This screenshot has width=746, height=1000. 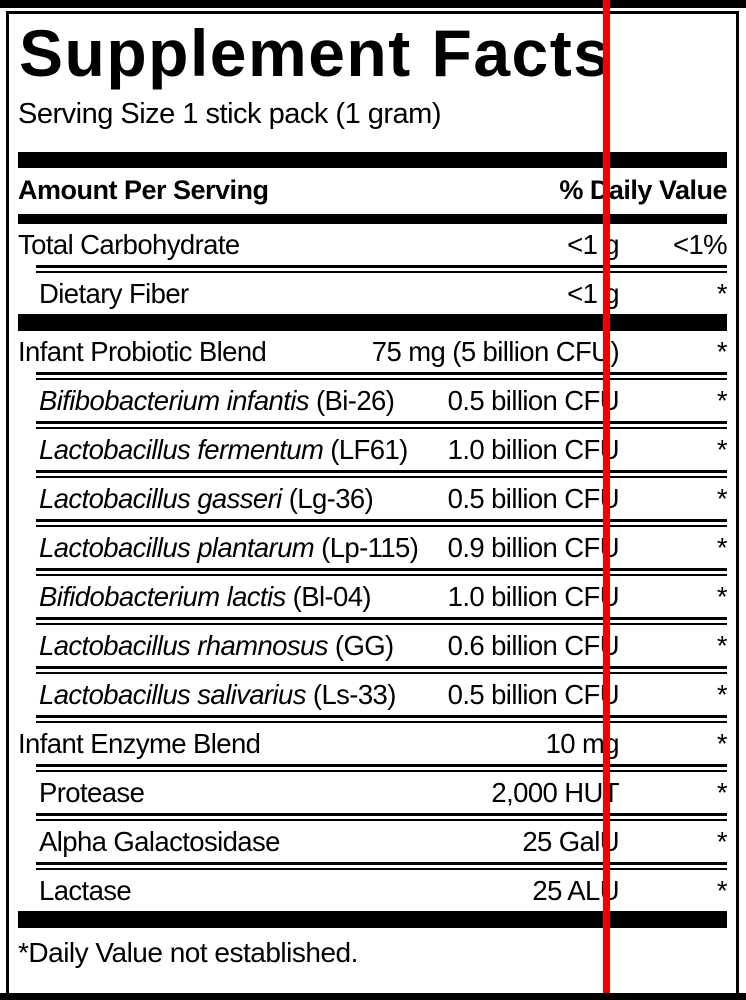 I want to click on ingredient-amount: 2,000 HUT, so click(x=555, y=792).